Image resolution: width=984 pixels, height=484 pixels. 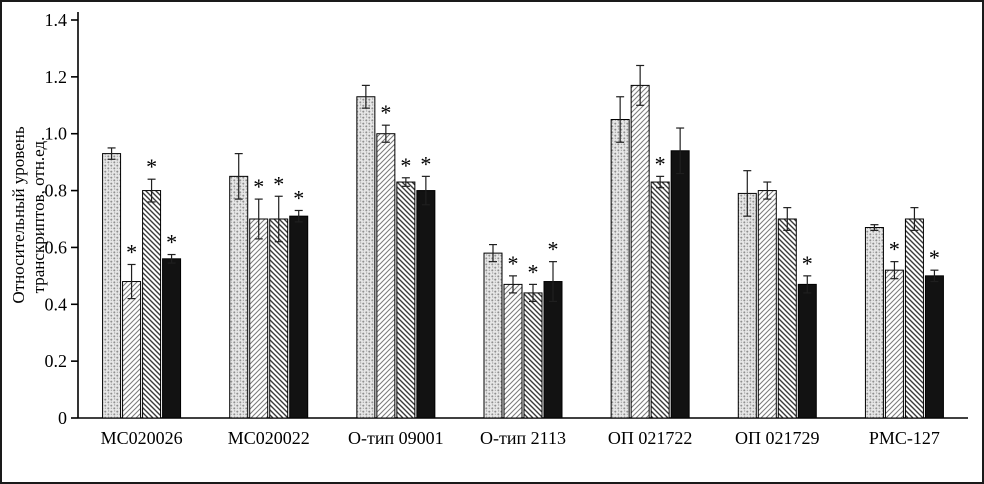 I want to click on y-tick-label: 1.2, so click(x=56, y=77).